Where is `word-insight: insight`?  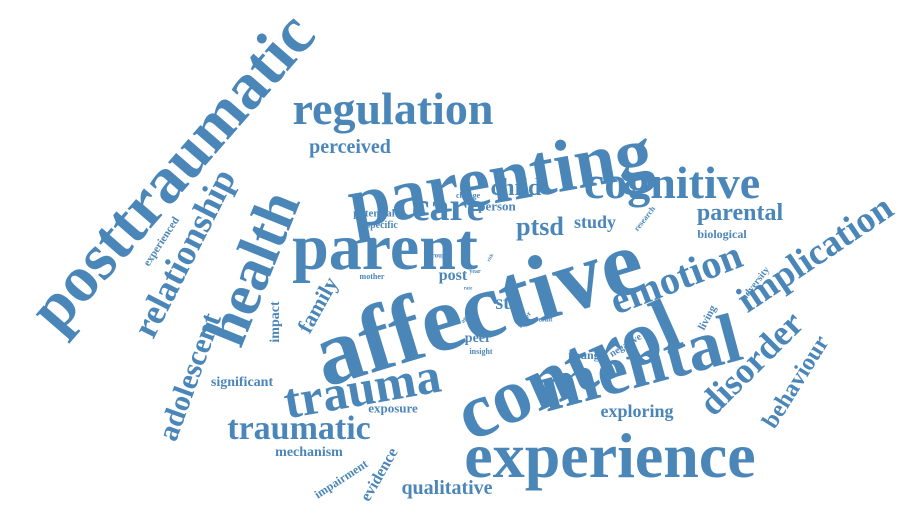
word-insight: insight is located at coordinates (481, 351).